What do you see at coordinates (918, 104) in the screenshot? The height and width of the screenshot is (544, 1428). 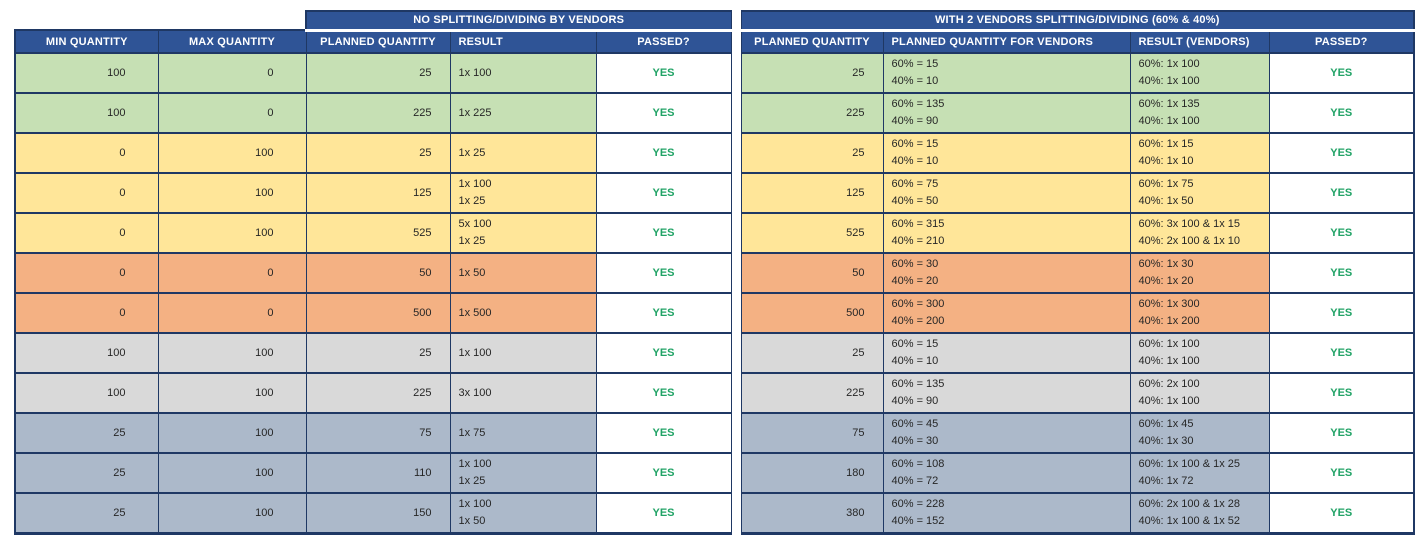 I see `cell-line: 60% = 135` at bounding box center [918, 104].